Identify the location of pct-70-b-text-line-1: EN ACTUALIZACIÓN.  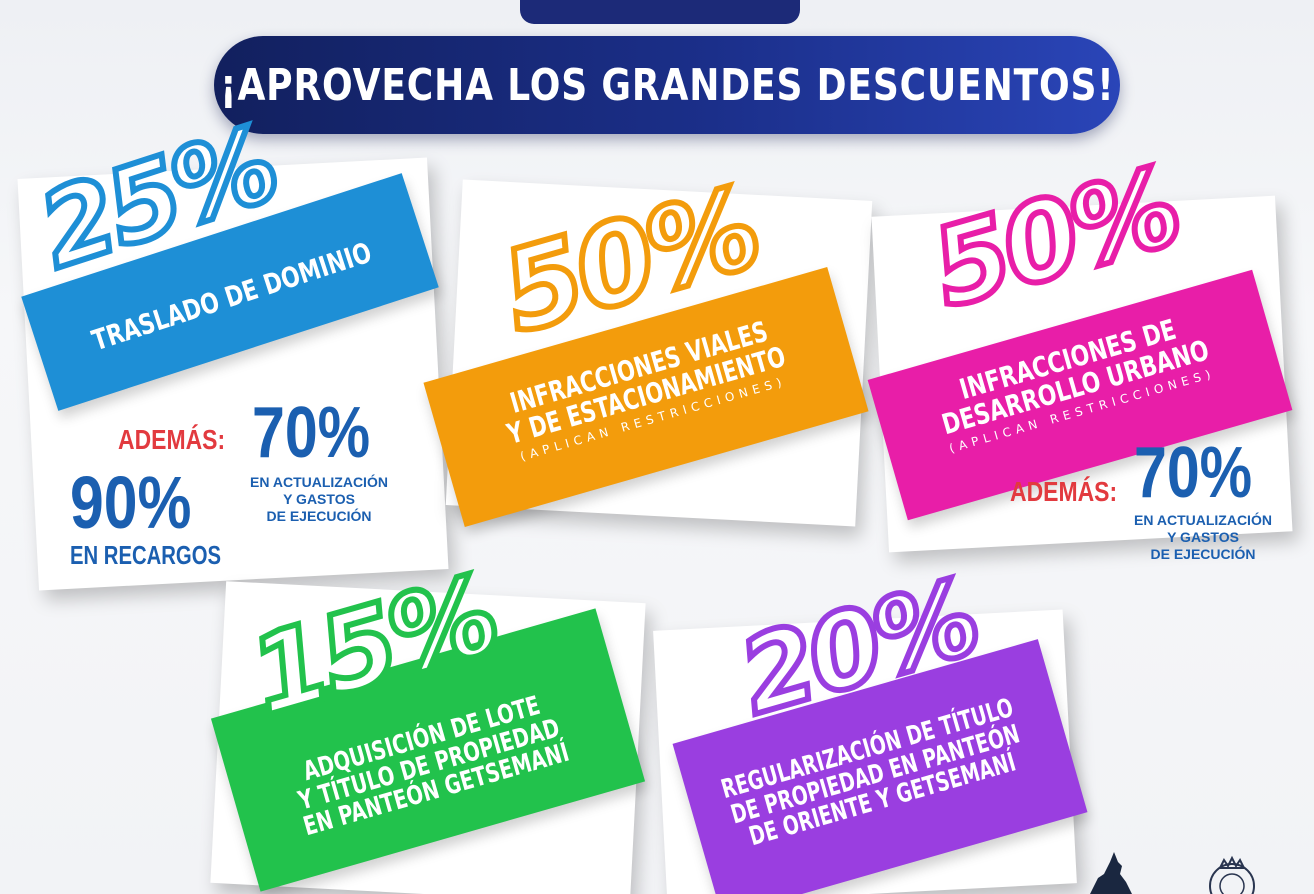
(1203, 520).